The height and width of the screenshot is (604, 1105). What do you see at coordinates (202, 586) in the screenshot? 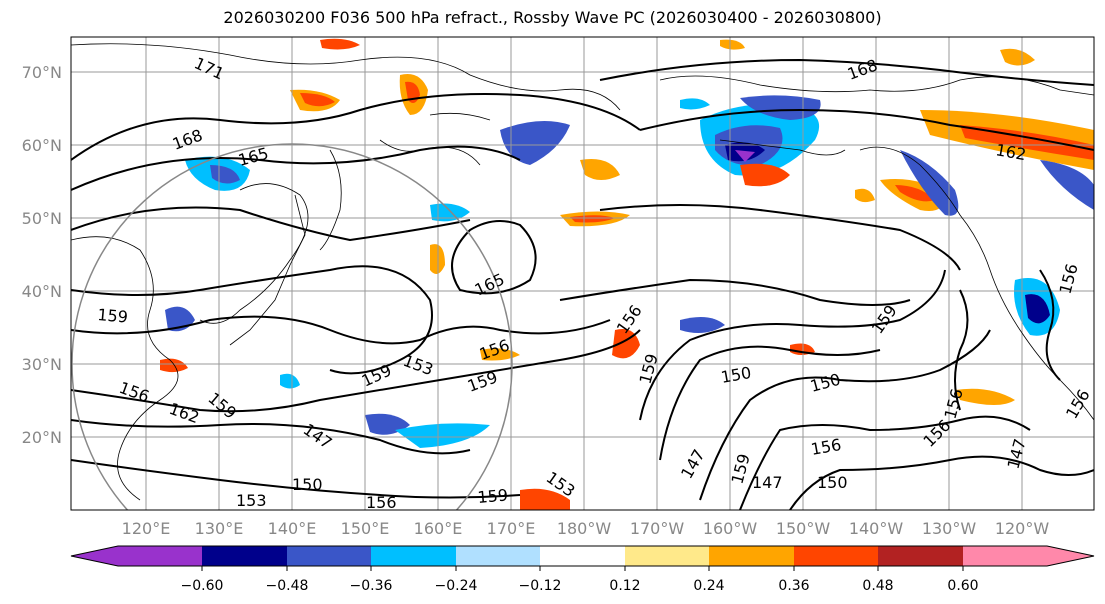
I see `colorbar-tick-label: −0.60` at bounding box center [202, 586].